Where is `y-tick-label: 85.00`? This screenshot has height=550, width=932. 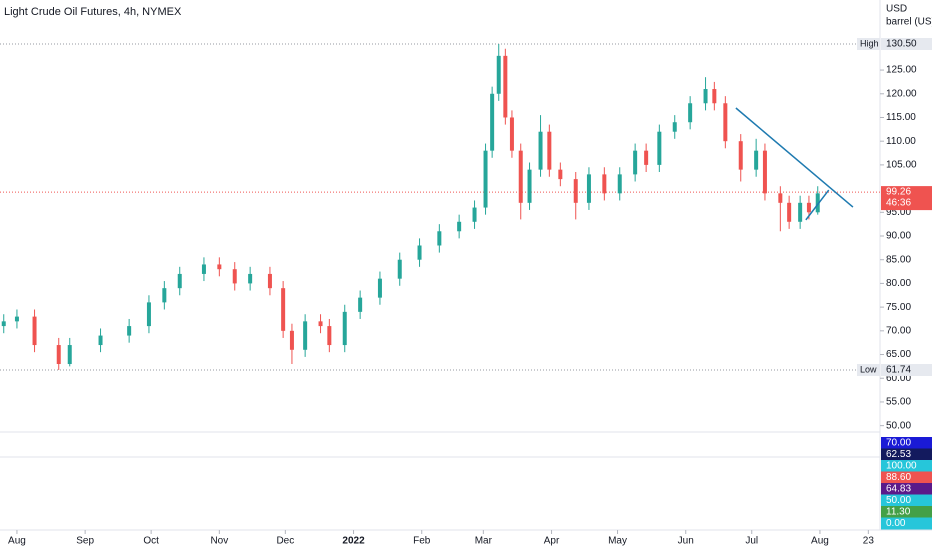
y-tick-label: 85.00 is located at coordinates (898, 259).